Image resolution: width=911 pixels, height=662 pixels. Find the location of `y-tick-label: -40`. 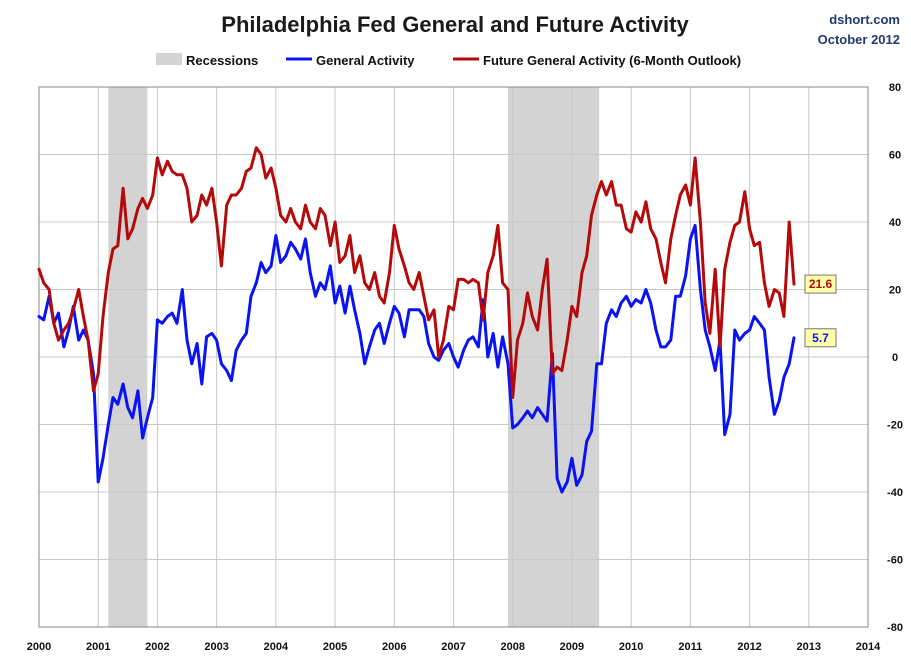

y-tick-label: -40 is located at coordinates (895, 493).